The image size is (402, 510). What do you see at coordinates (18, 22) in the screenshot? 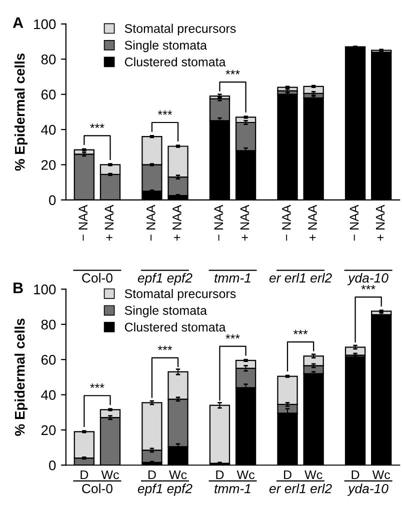
I see `chart-title: A` at bounding box center [18, 22].